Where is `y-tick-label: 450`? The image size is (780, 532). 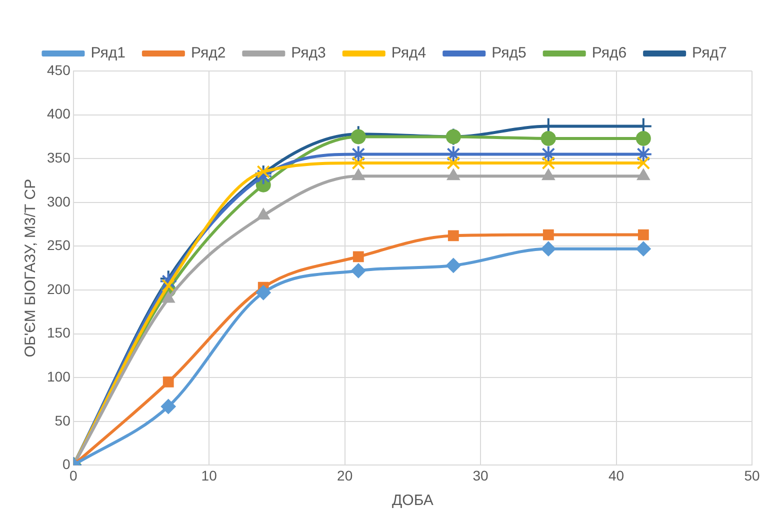 y-tick-label: 450 is located at coordinates (59, 70).